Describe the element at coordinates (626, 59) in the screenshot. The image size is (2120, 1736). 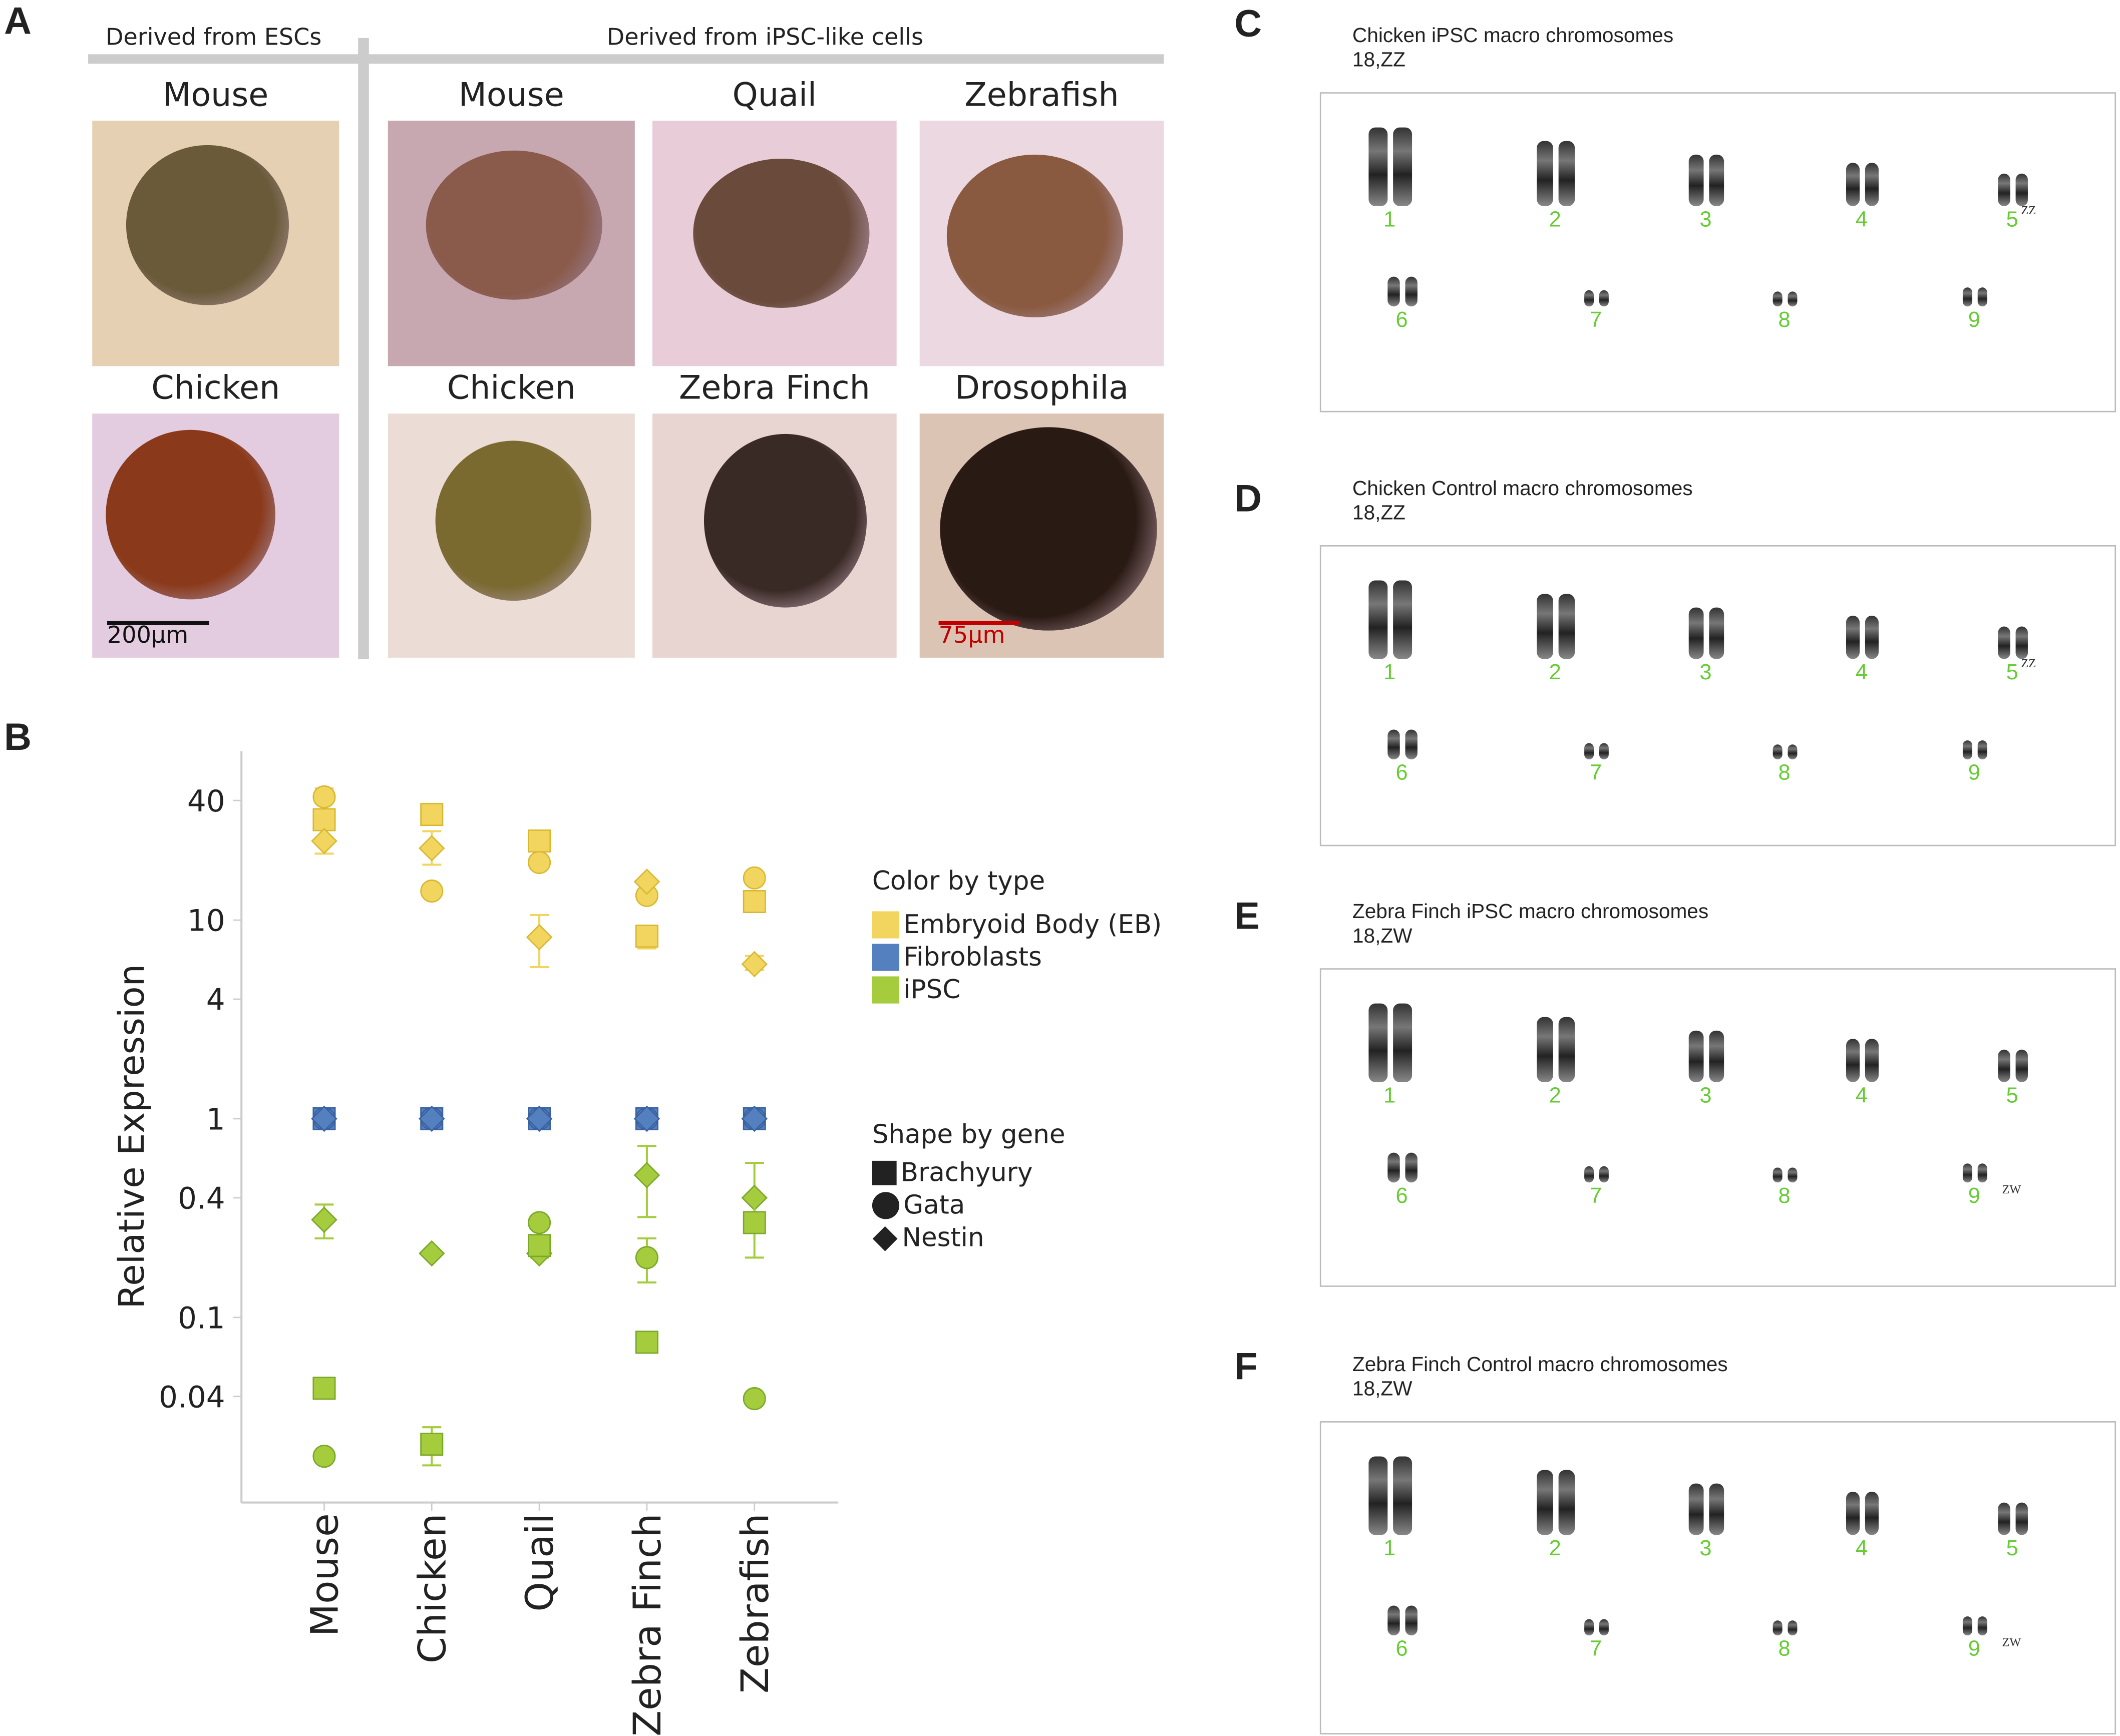
I see `header-divider` at that location.